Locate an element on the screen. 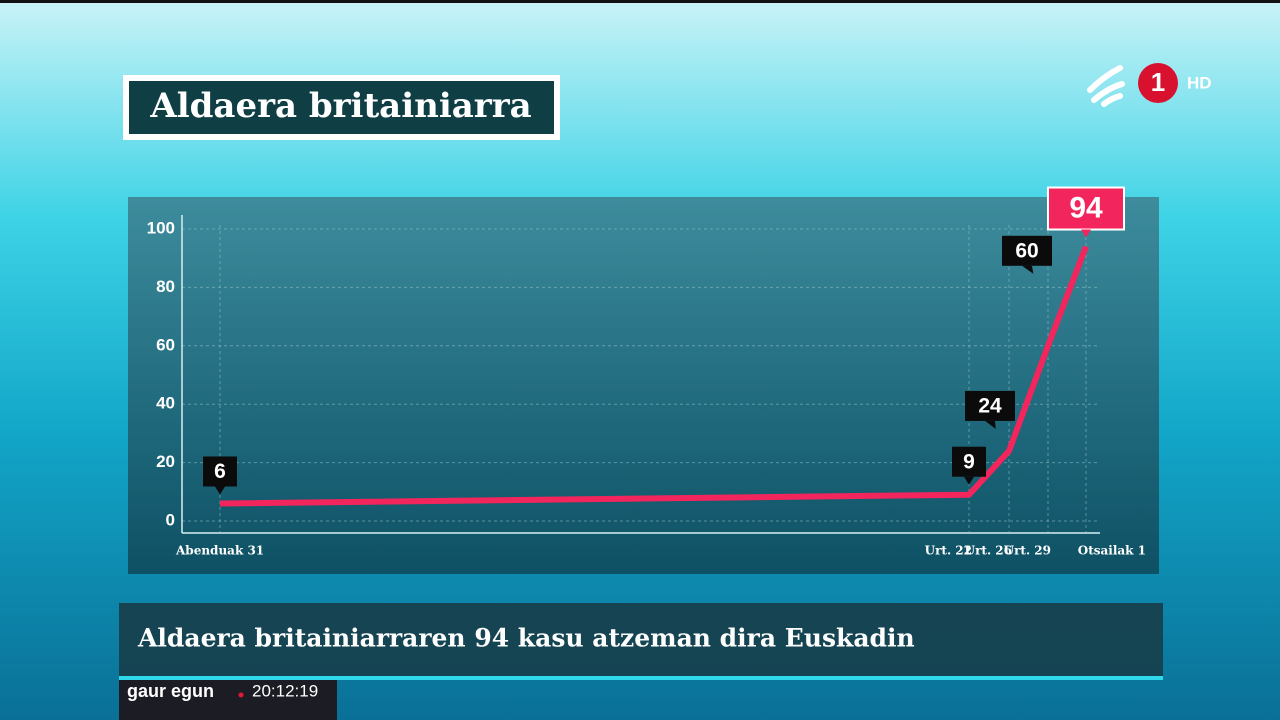 This screenshot has height=720, width=1280. program-name: gaur egun is located at coordinates (170, 691).